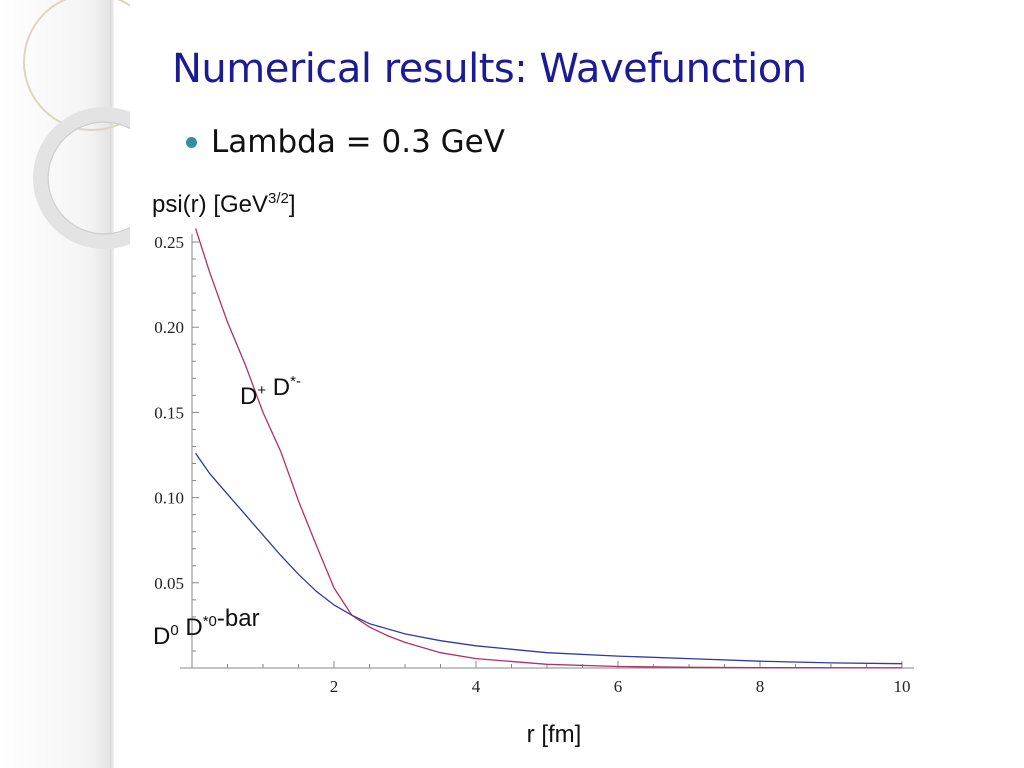  I want to click on x-tick-label: 2, so click(334, 686).